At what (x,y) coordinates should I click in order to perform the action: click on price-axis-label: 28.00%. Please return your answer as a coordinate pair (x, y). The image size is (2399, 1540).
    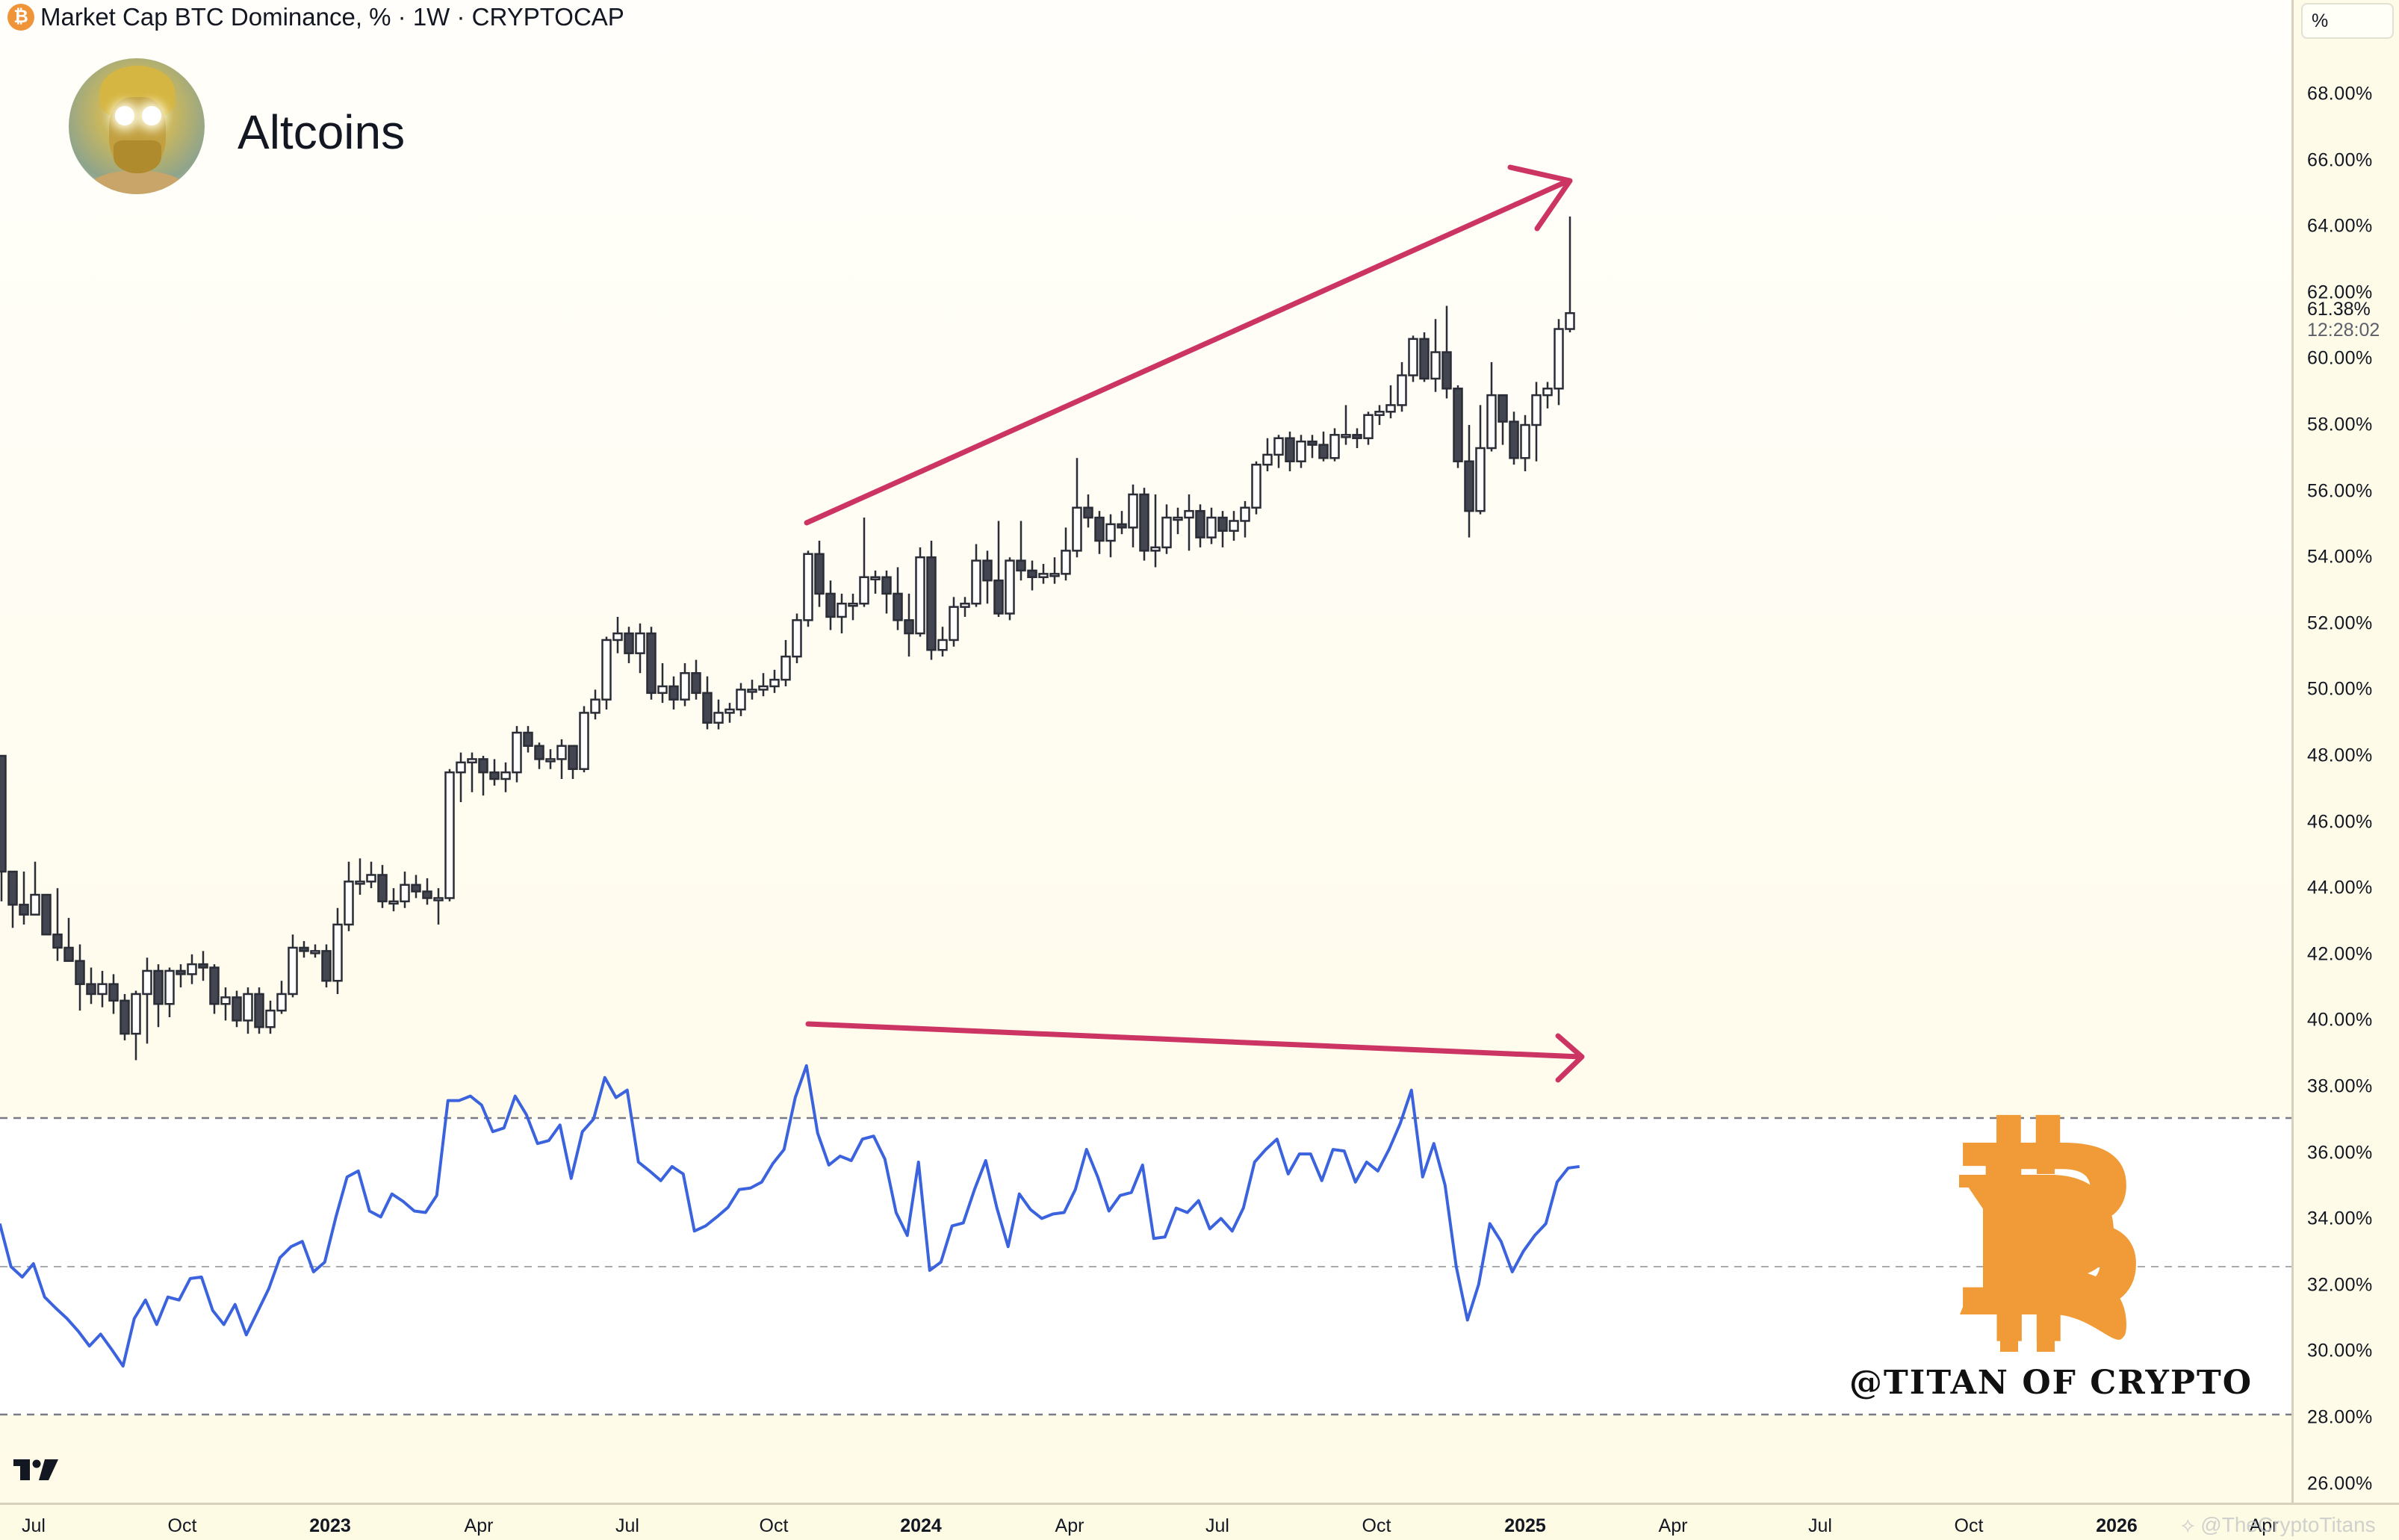
    Looking at the image, I should click on (2340, 1417).